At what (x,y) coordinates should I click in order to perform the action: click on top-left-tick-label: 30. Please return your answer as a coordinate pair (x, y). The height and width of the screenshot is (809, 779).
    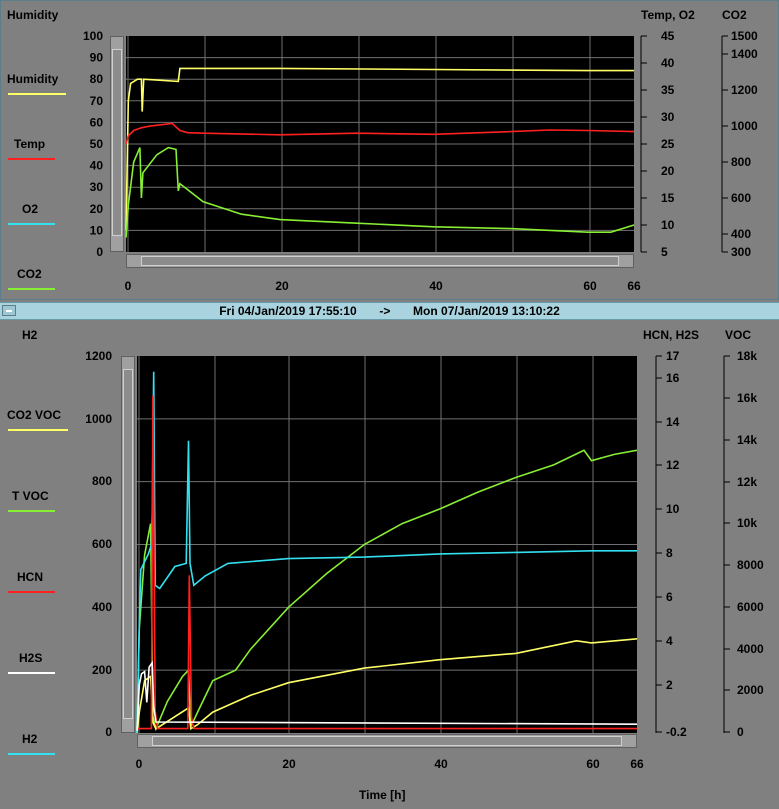
    Looking at the image, I should click on (97, 187).